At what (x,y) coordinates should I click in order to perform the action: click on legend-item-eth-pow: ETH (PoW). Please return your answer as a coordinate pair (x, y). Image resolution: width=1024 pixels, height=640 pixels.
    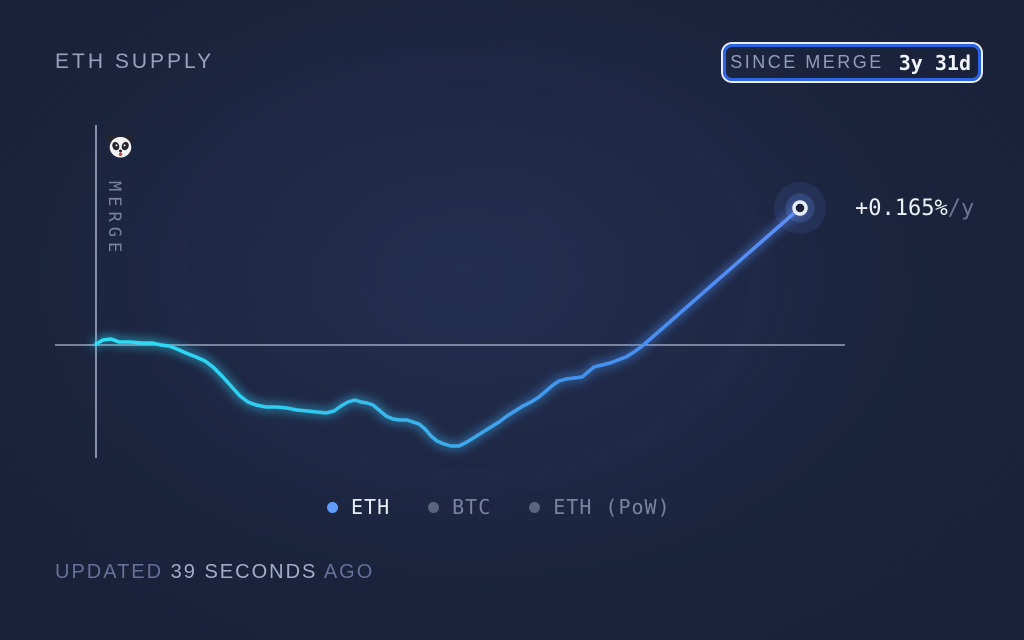
    Looking at the image, I should click on (599, 507).